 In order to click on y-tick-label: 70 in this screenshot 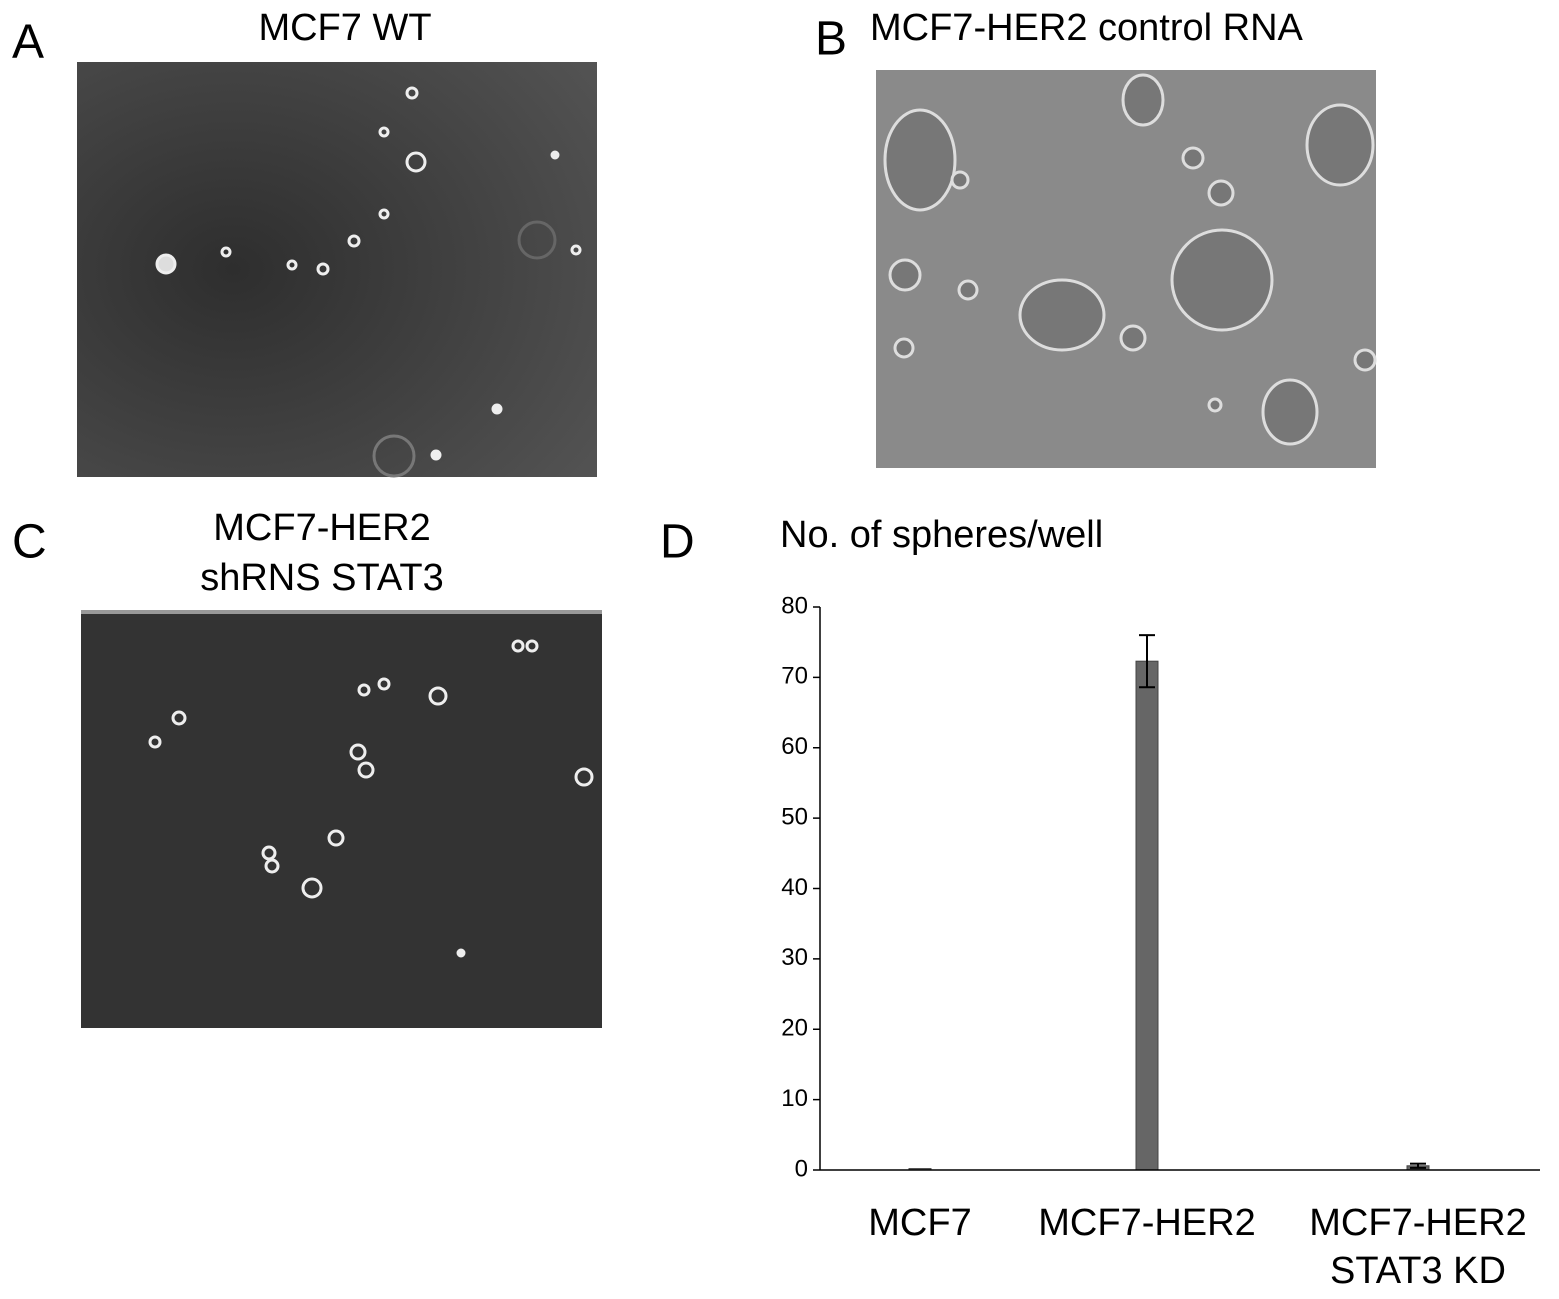, I will do `click(794, 676)`.